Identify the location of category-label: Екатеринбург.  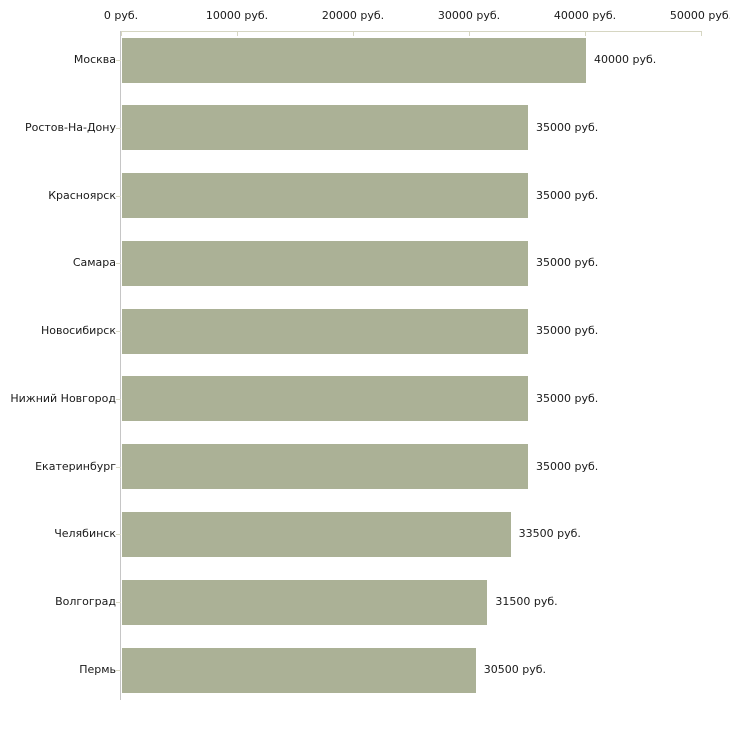
(75, 466).